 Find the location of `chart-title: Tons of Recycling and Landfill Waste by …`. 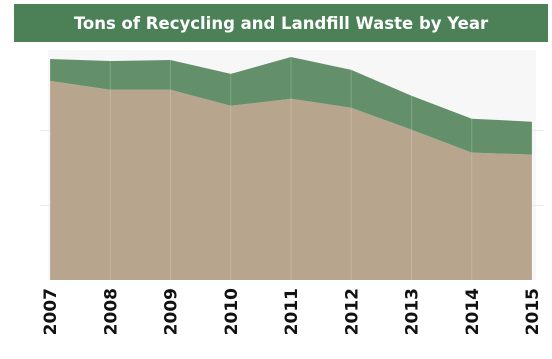

chart-title: Tons of Recycling and Landfill Waste by … is located at coordinates (281, 23).